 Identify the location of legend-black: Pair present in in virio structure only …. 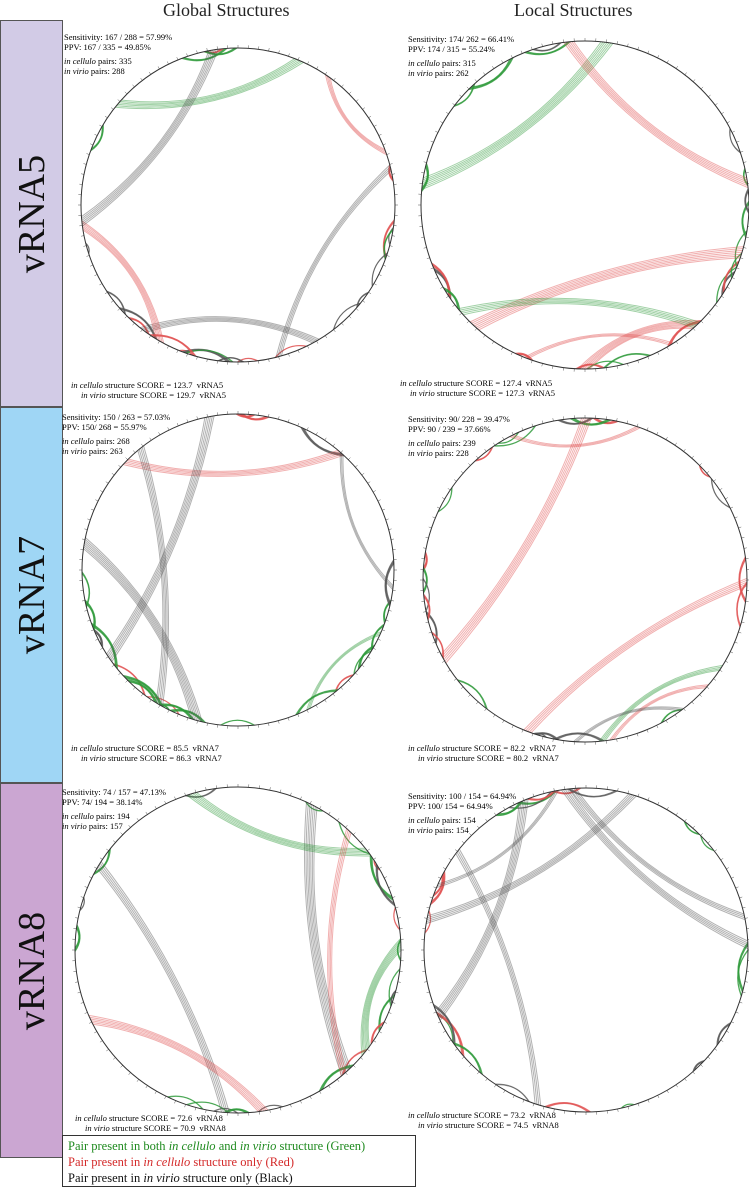
(180, 1178).